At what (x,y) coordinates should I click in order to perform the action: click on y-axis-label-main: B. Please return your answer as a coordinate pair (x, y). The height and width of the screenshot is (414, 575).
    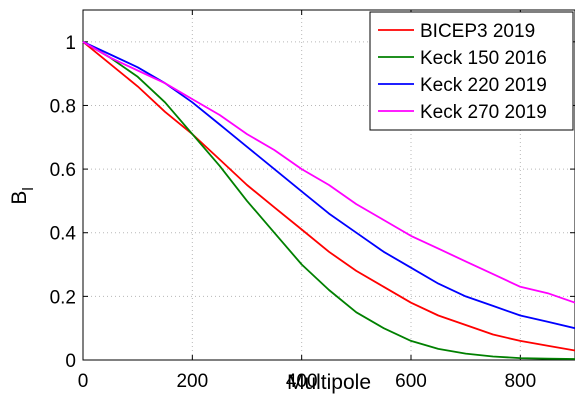
    Looking at the image, I should click on (19, 198).